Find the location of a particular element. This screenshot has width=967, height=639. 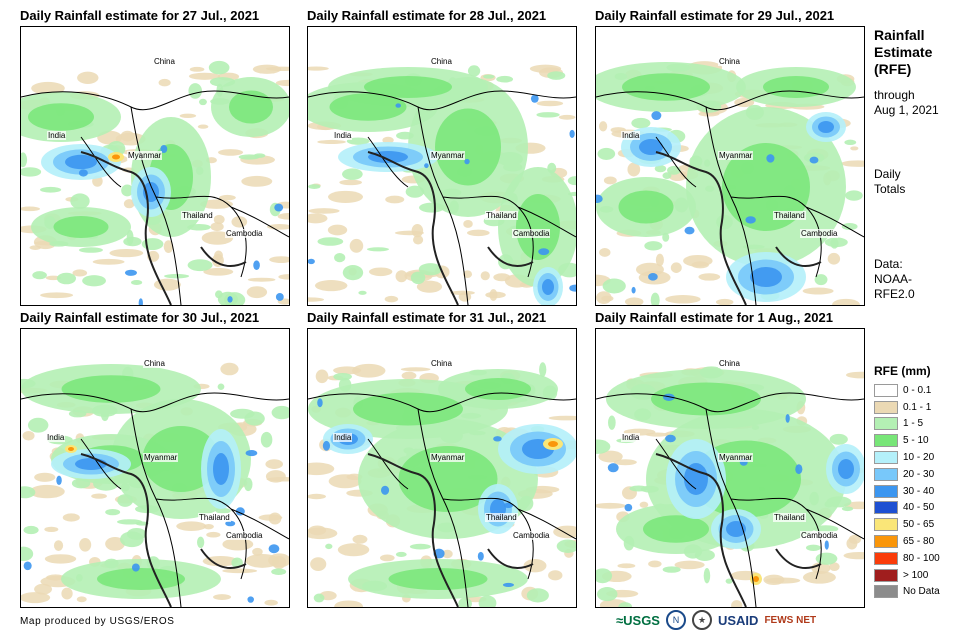

legend-label: 50 - 65 is located at coordinates (919, 525).